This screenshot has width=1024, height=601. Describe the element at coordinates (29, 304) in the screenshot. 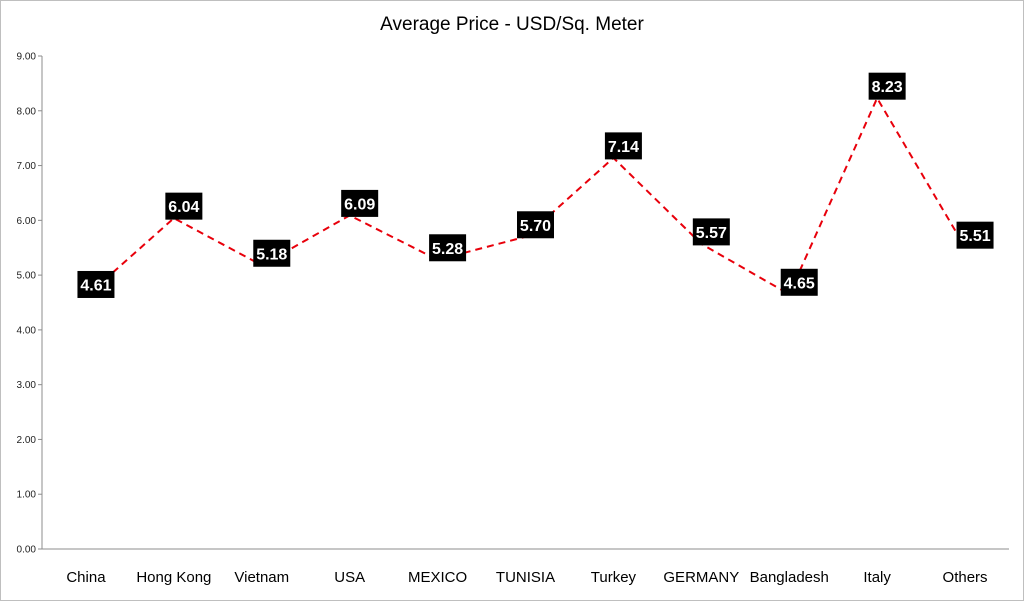

I see `y-tick-labels: 0.00 1.00 2.00 3.00 4.00 5.00 6.00 7.00 8.00 9.00` at that location.